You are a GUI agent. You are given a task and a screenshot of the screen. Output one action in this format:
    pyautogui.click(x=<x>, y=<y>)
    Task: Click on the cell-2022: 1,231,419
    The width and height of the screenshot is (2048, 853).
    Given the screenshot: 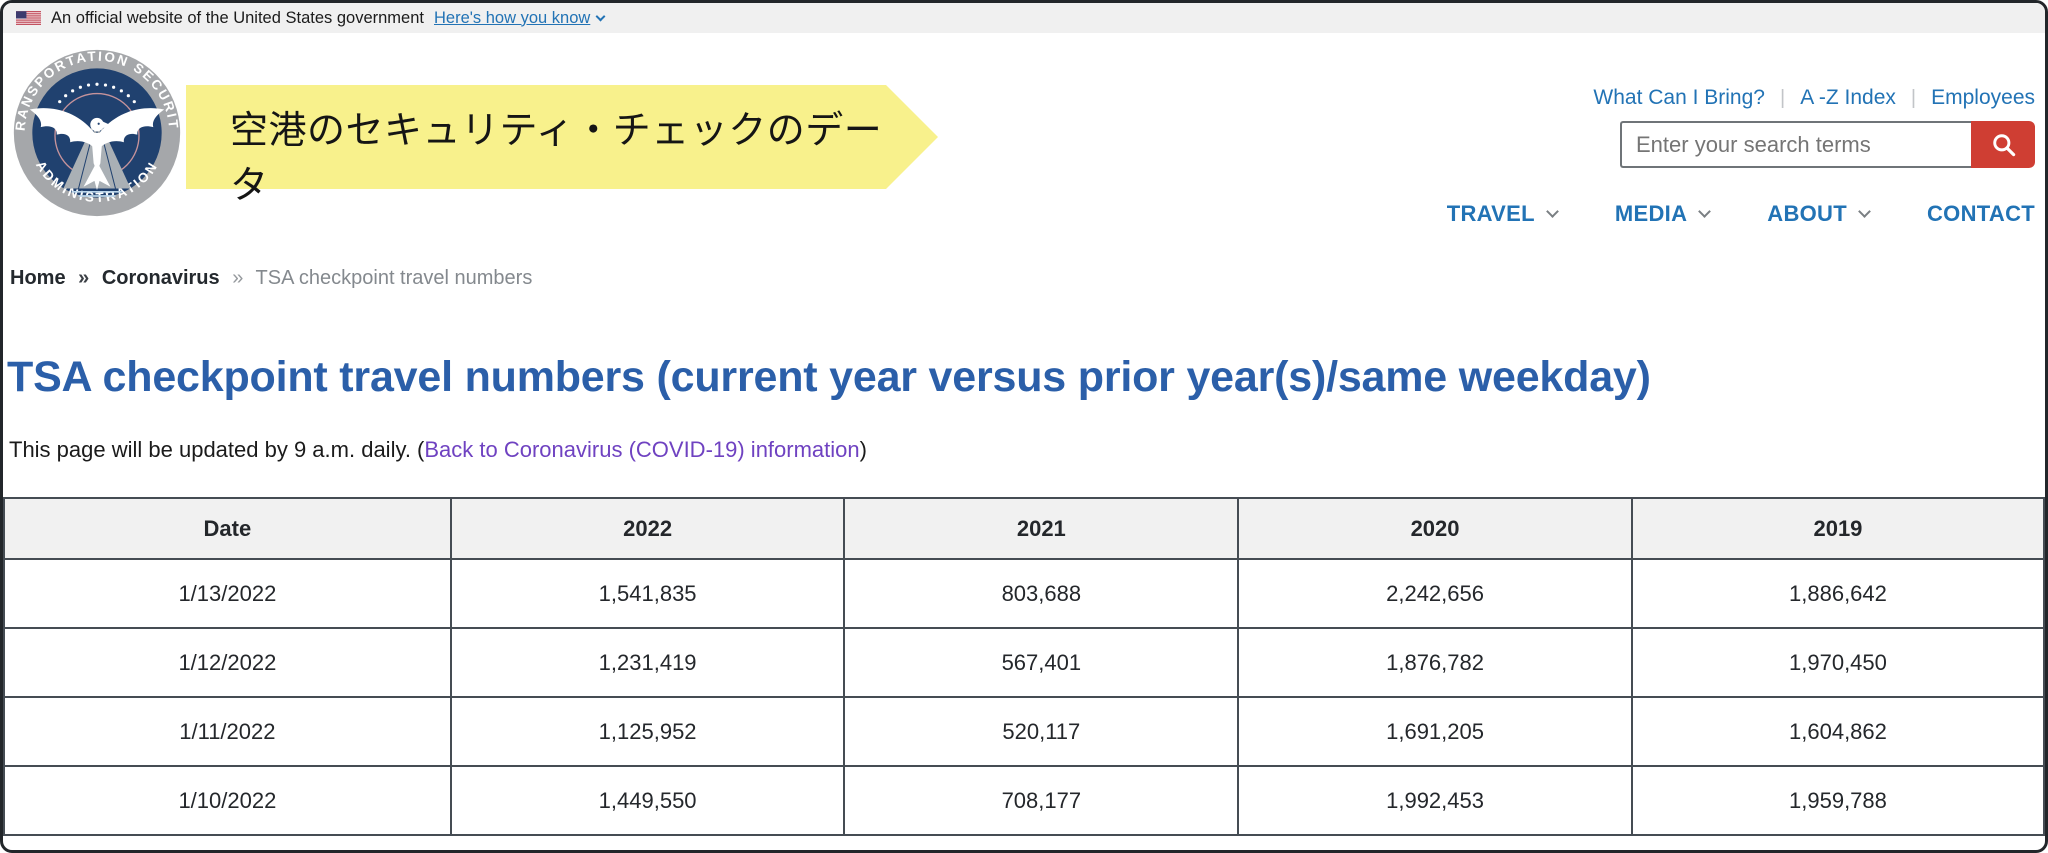 What is the action you would take?
    pyautogui.click(x=647, y=663)
    